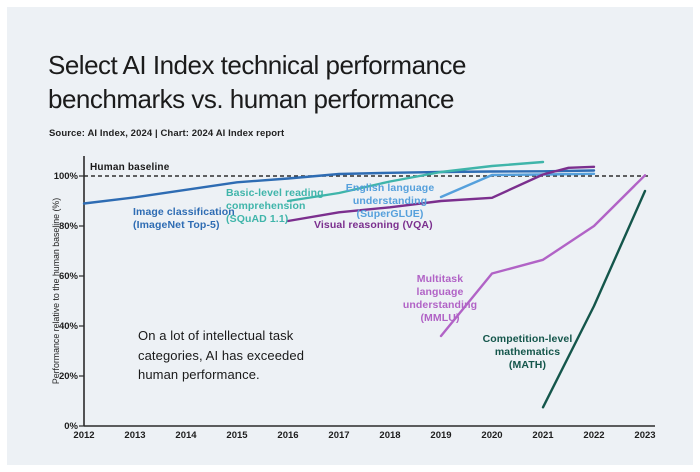  What do you see at coordinates (84, 435) in the screenshot?
I see `x-tick-label-2012: 2012` at bounding box center [84, 435].